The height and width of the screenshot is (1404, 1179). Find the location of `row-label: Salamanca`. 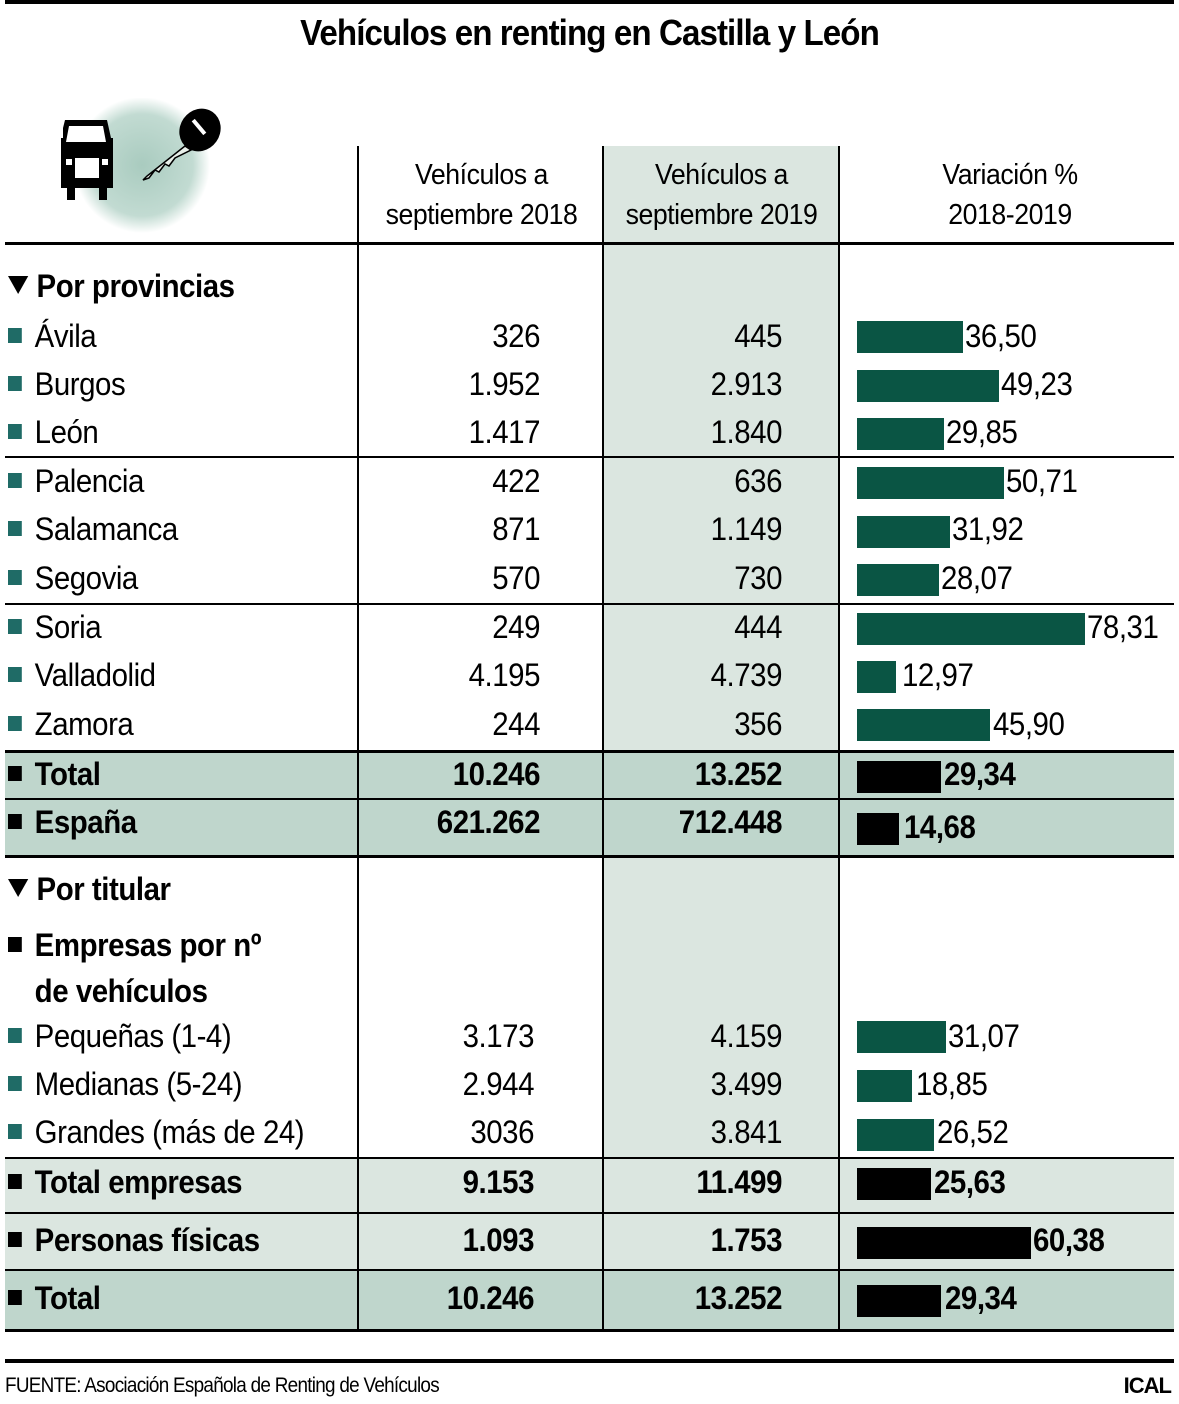

row-label: Salamanca is located at coordinates (106, 529).